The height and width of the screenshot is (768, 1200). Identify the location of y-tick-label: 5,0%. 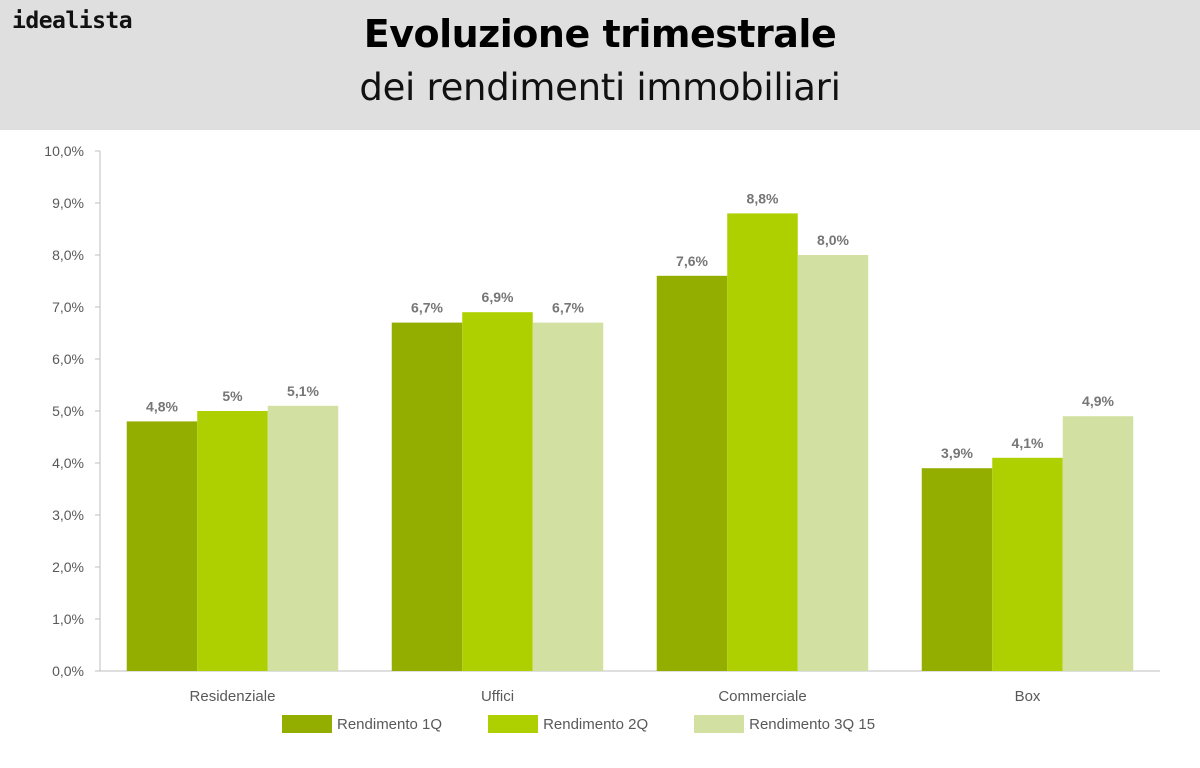
(68, 411).